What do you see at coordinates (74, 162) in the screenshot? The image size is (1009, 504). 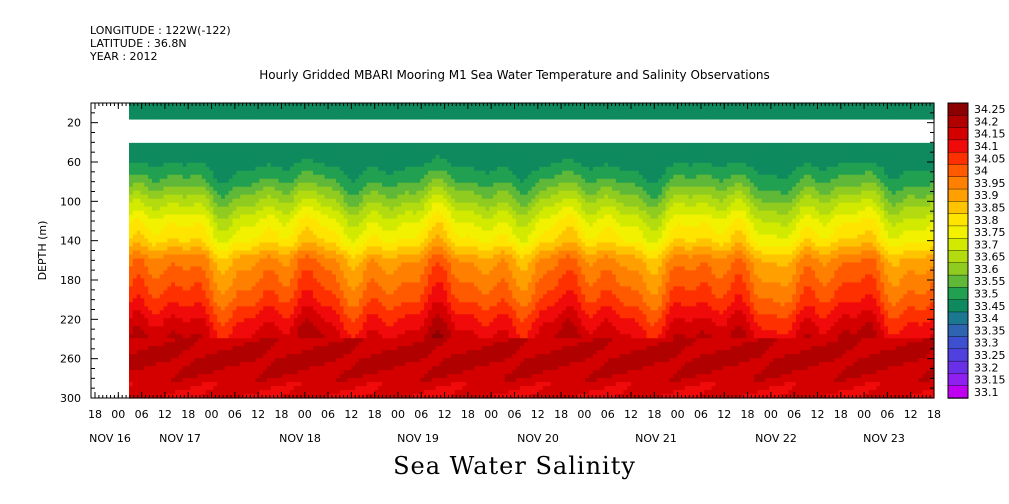 I see `y-tick-label: 60` at bounding box center [74, 162].